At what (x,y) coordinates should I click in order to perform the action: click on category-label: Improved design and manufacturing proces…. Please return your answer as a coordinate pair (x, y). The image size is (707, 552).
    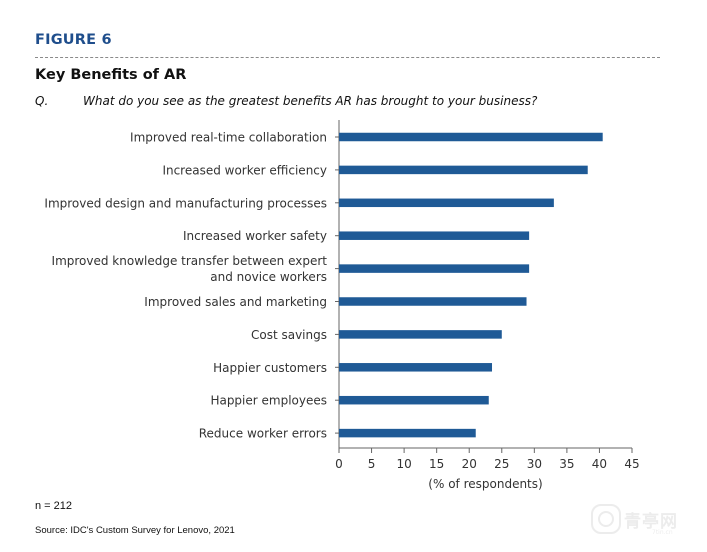
    Looking at the image, I should click on (185, 203).